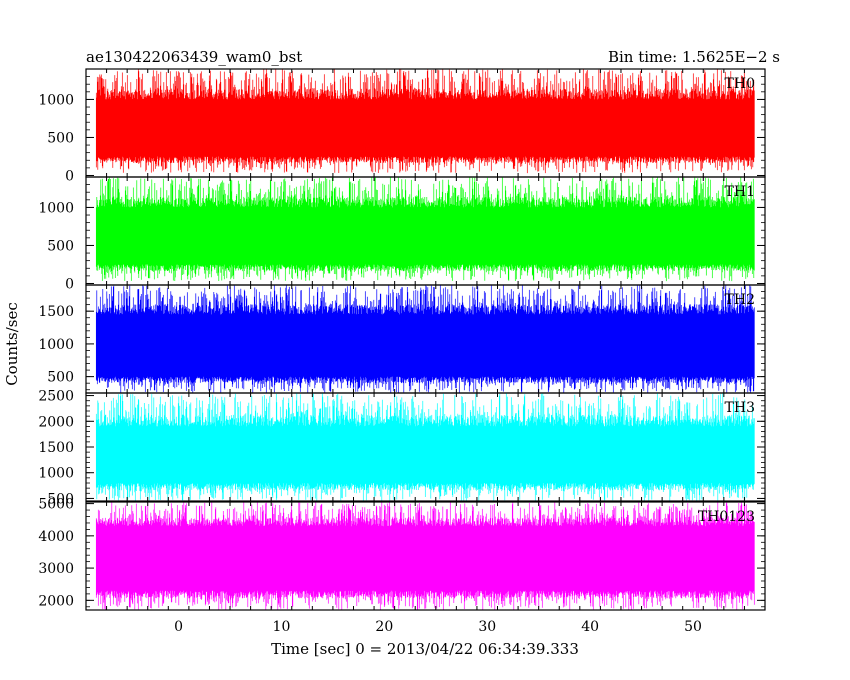  I want to click on panel-label: TH0, so click(740, 84).